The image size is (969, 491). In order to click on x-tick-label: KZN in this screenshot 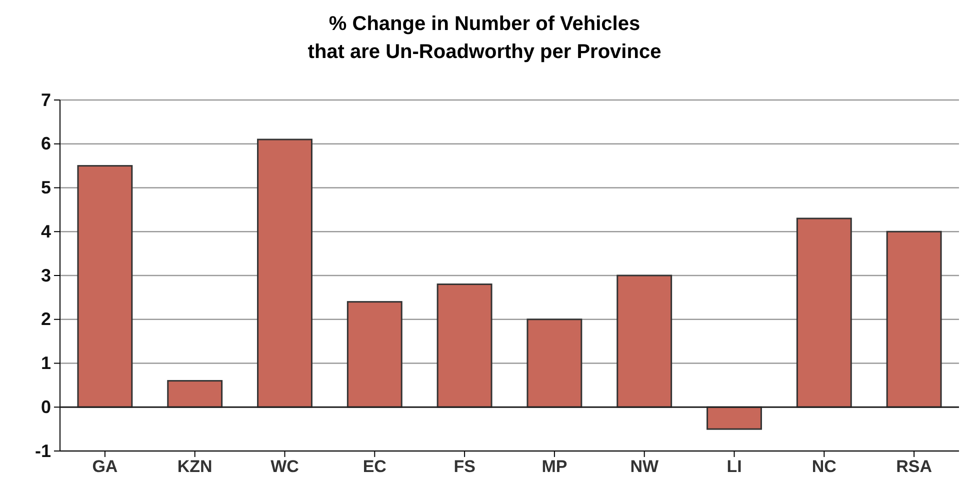, I will do `click(194, 466)`.